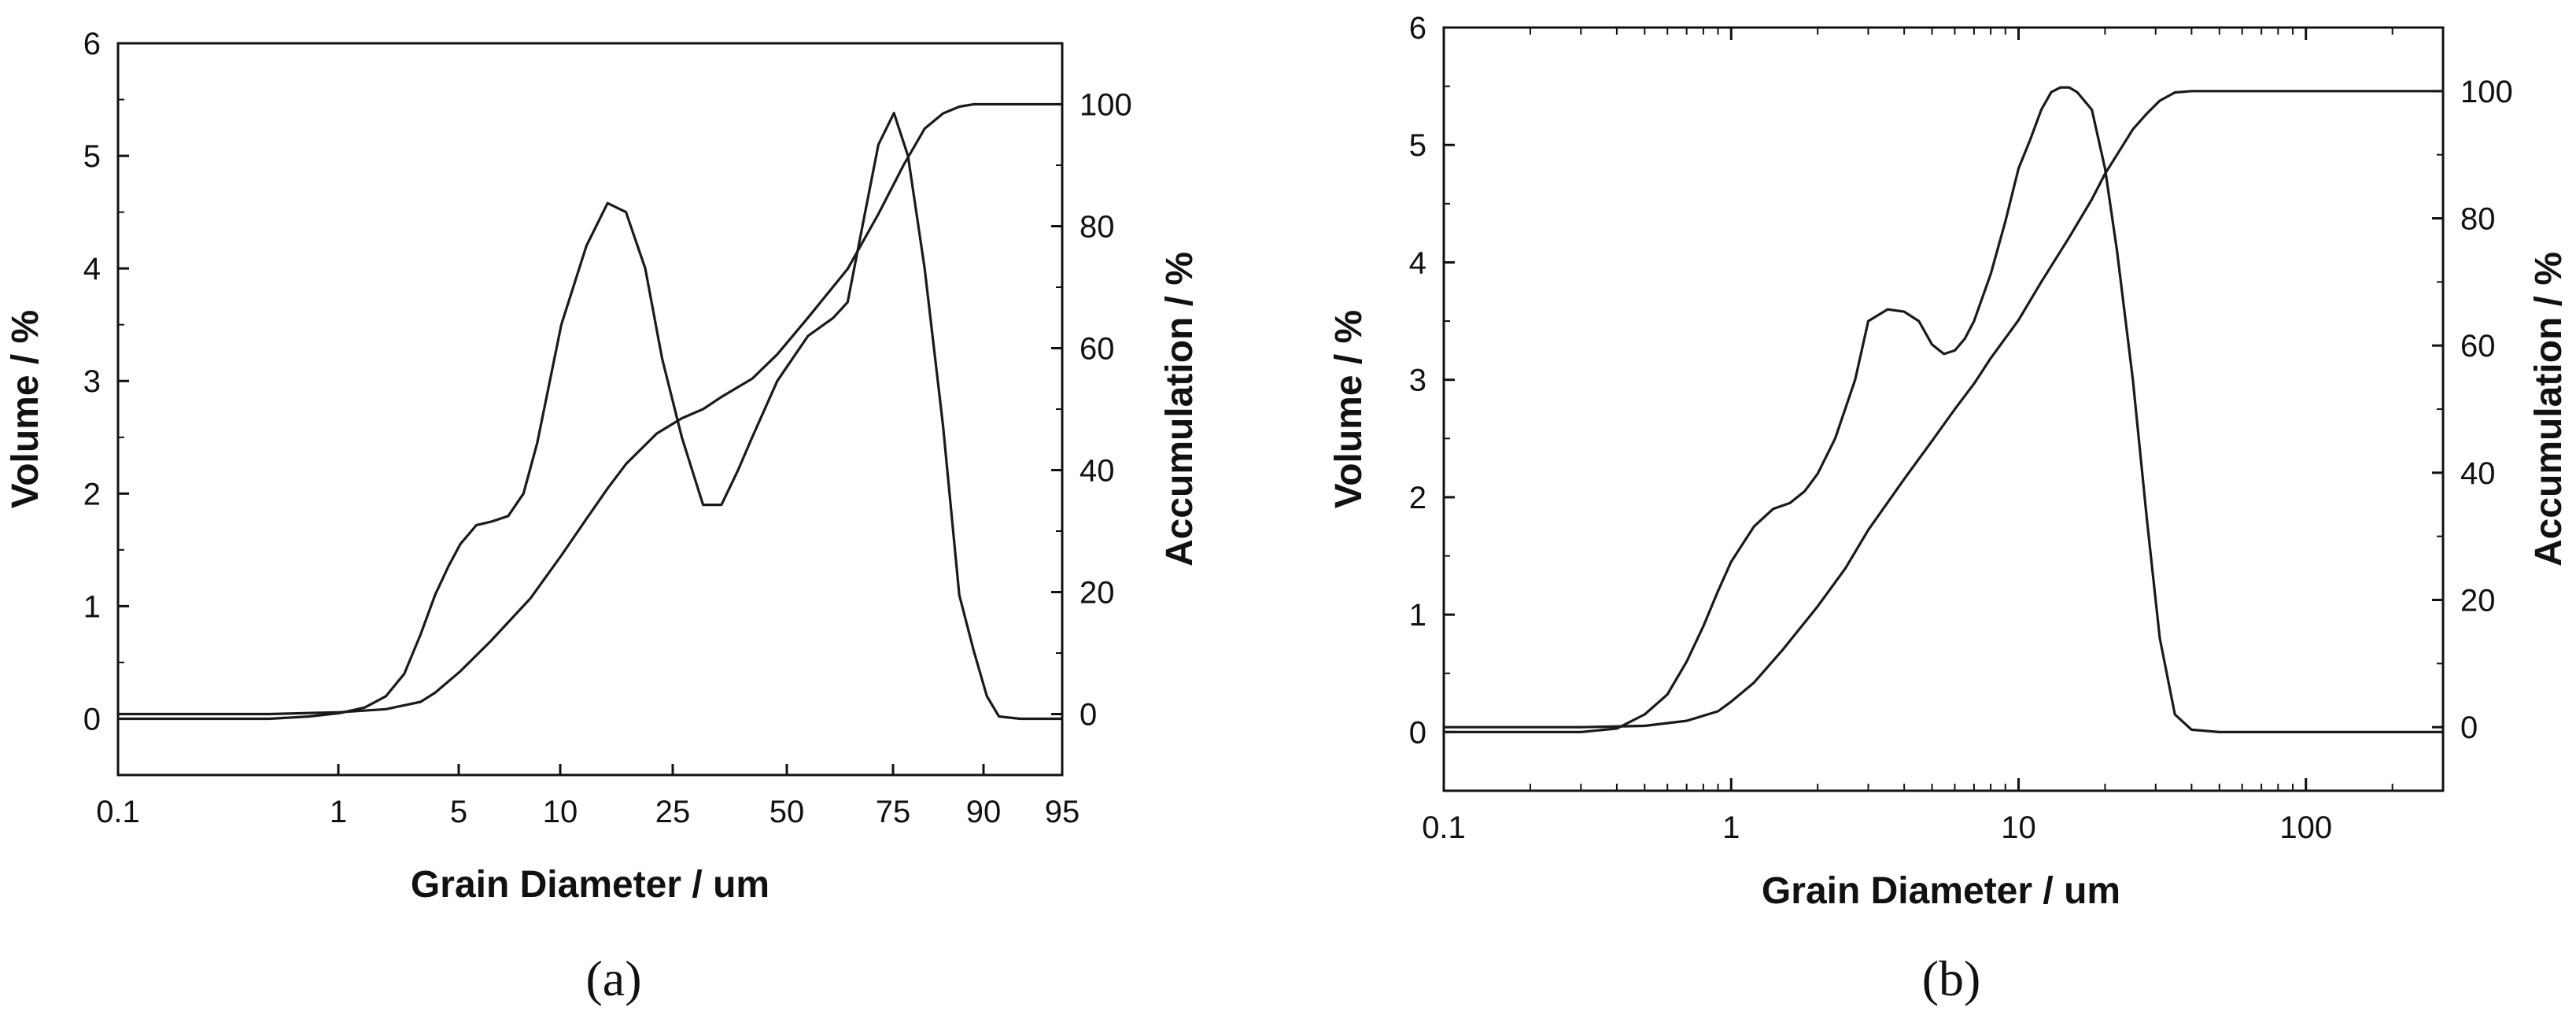  I want to click on x-tick-label-a-0: 0.1, so click(118, 812).